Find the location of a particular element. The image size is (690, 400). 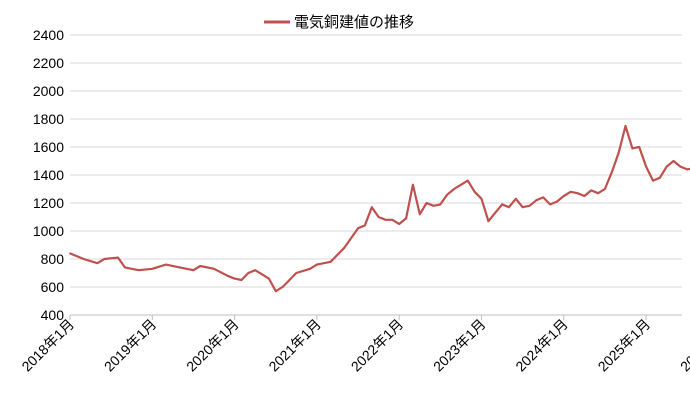

y-tick-label: 2200 is located at coordinates (48, 63).